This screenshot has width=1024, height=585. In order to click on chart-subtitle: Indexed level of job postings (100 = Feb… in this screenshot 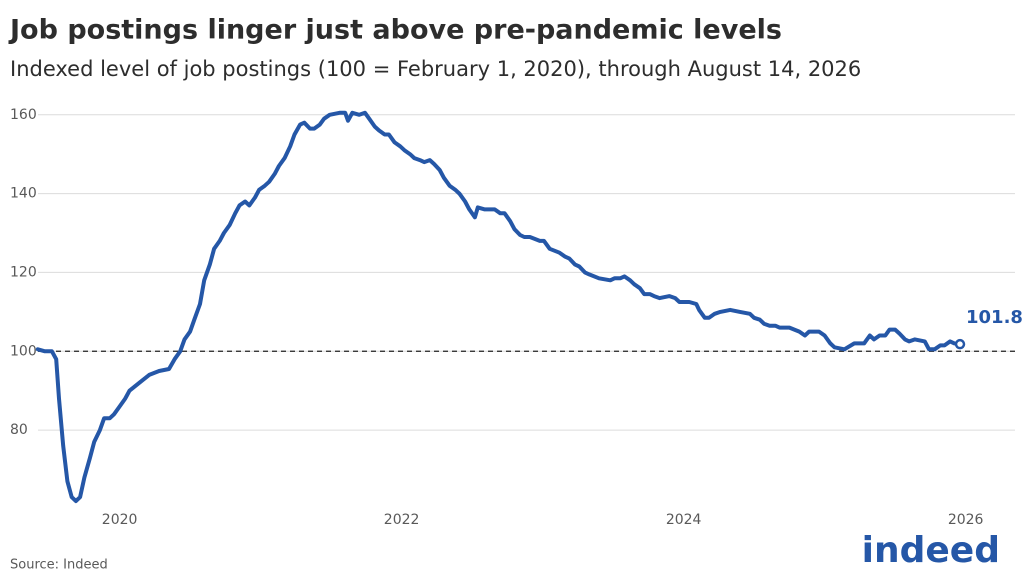, I will do `click(435, 69)`.